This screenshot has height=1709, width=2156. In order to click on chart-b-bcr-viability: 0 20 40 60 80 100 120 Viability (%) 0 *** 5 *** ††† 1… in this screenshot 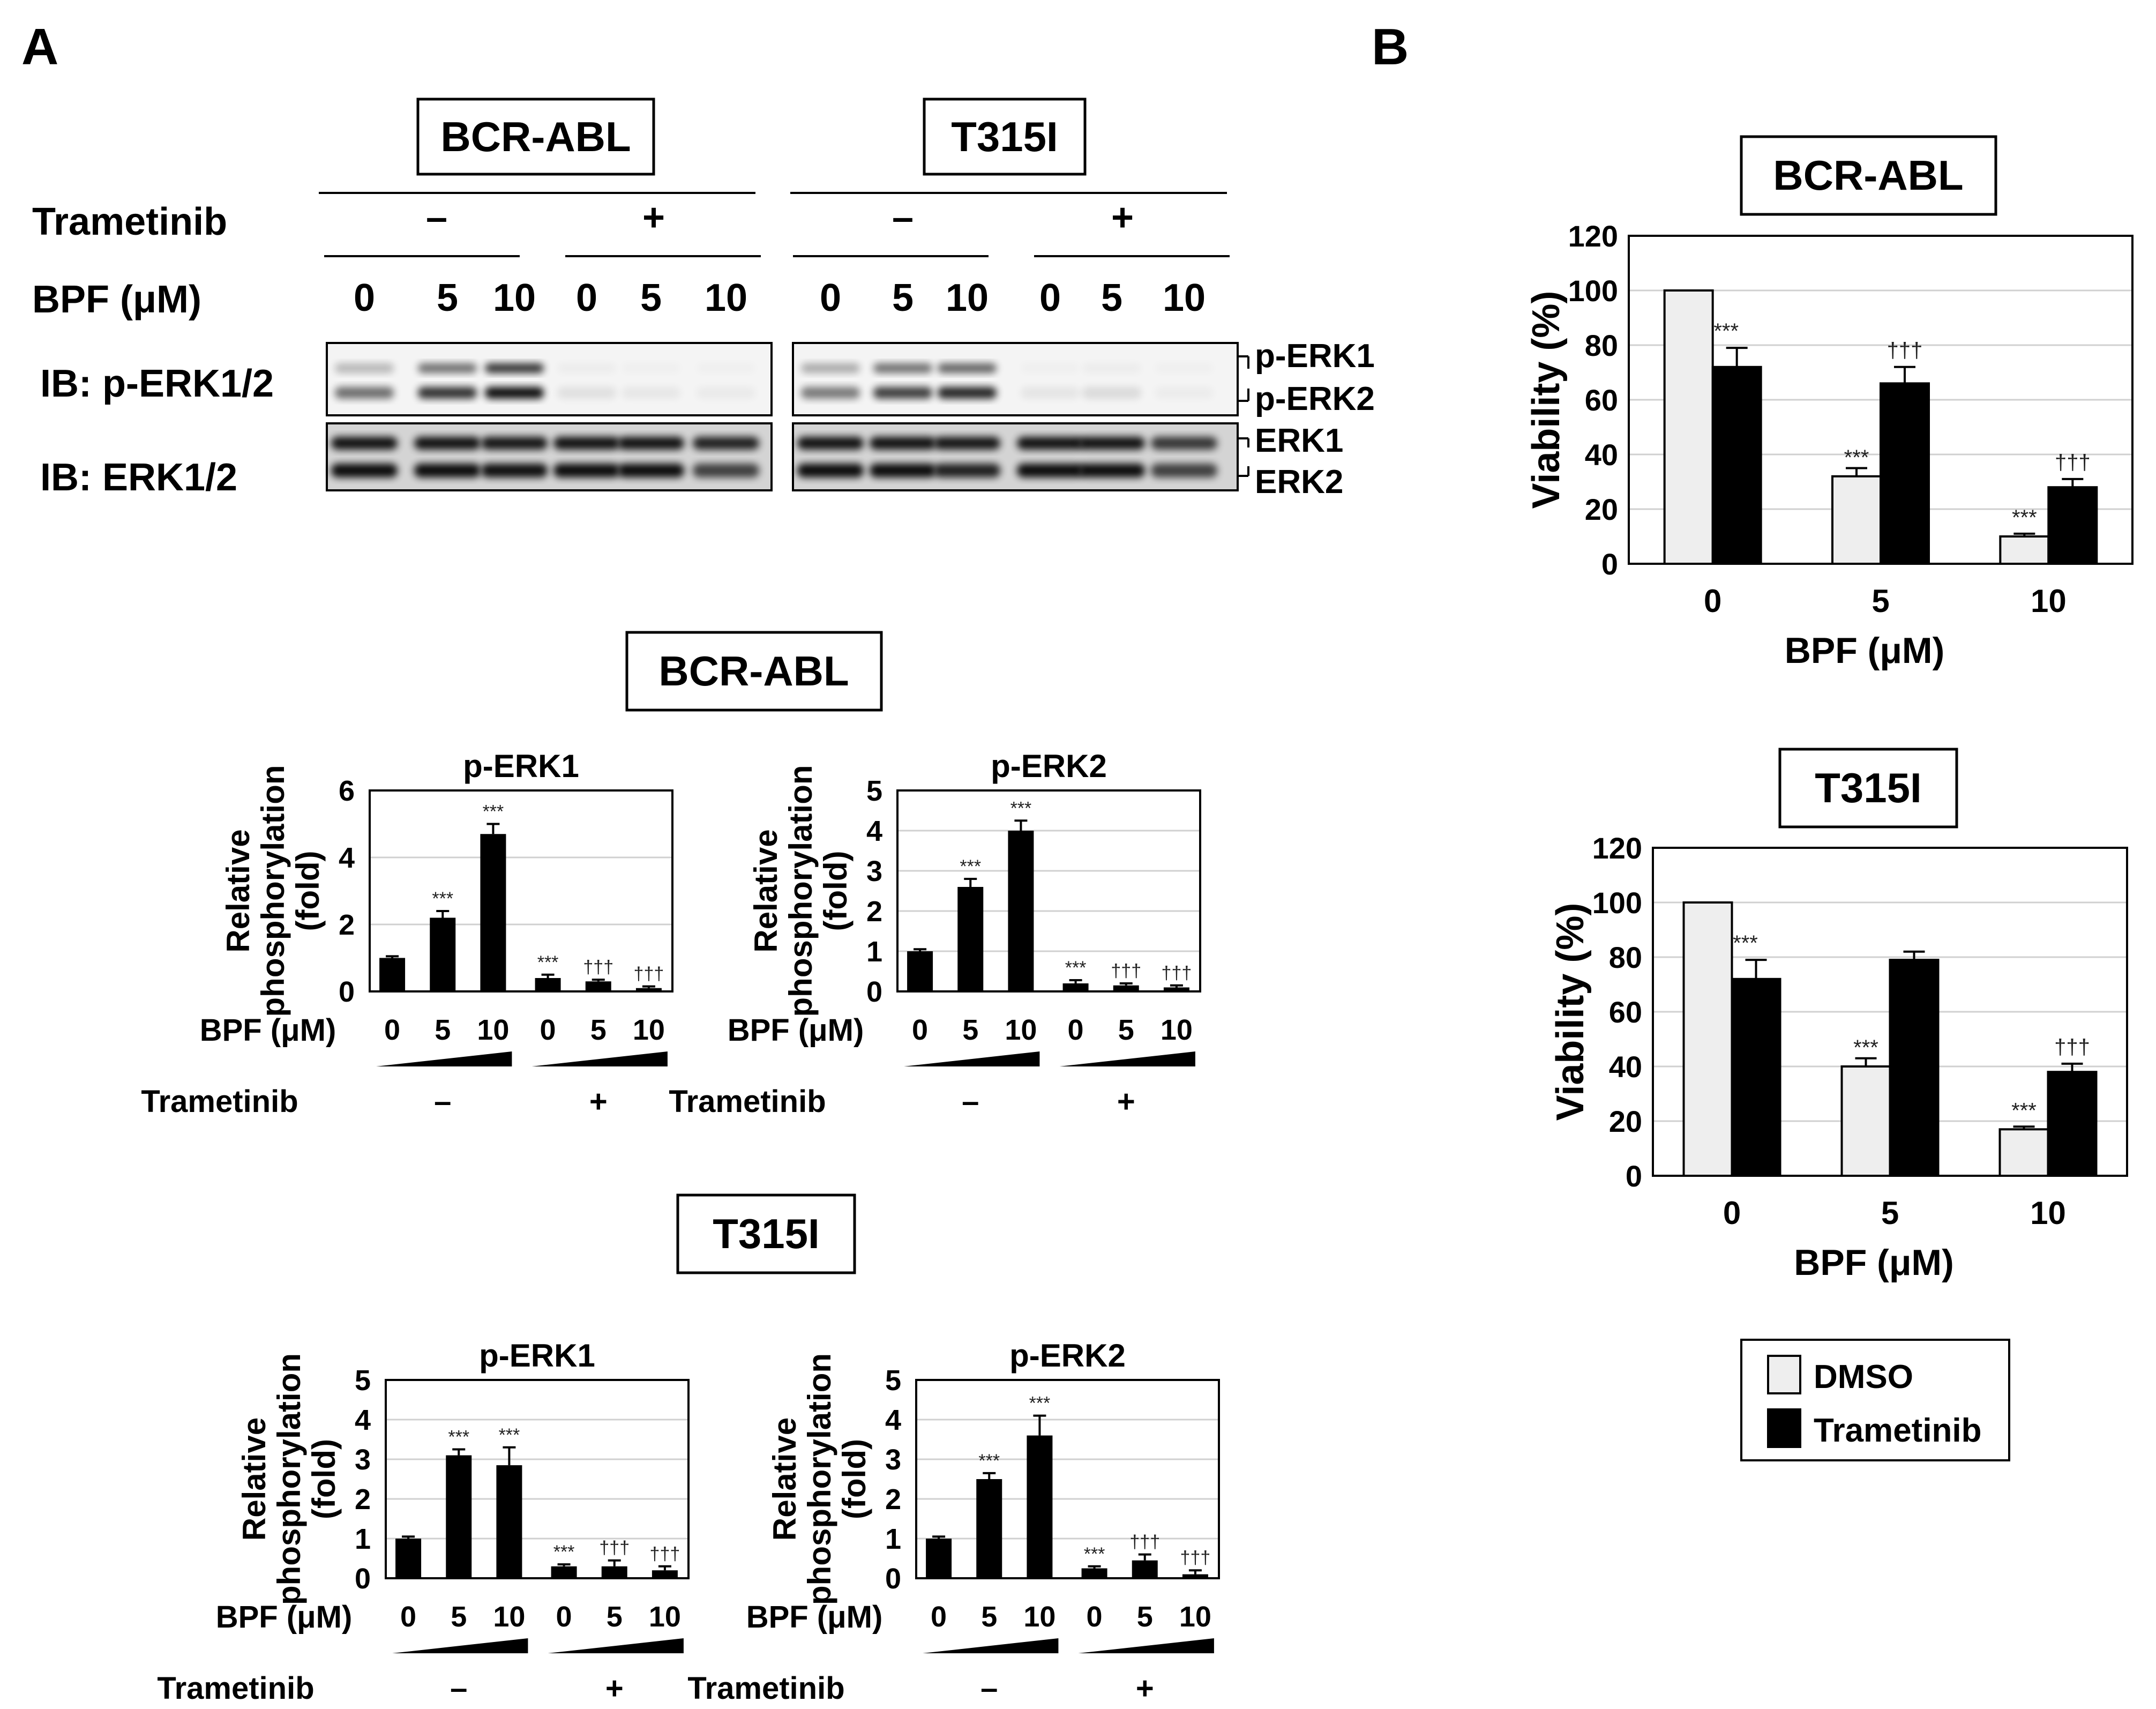, I will do `click(1829, 445)`.